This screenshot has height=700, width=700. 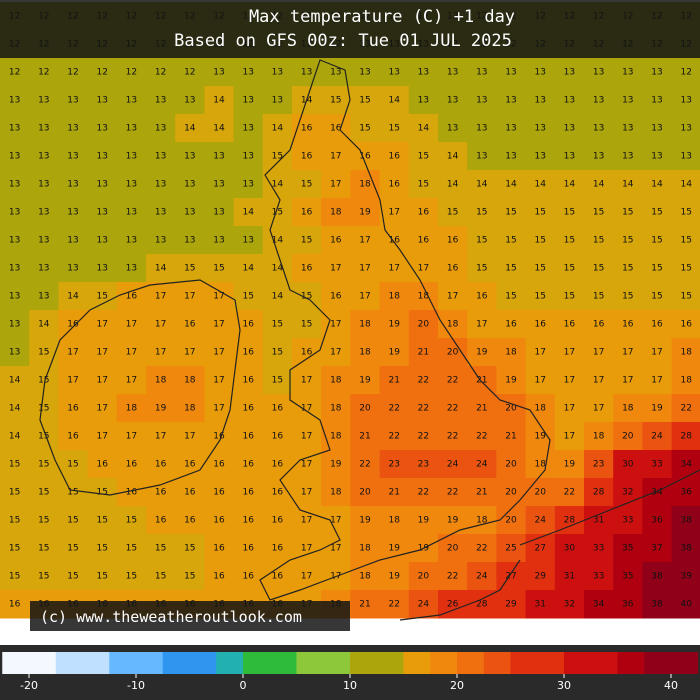 I want to click on title-bar, so click(x=350, y=29).